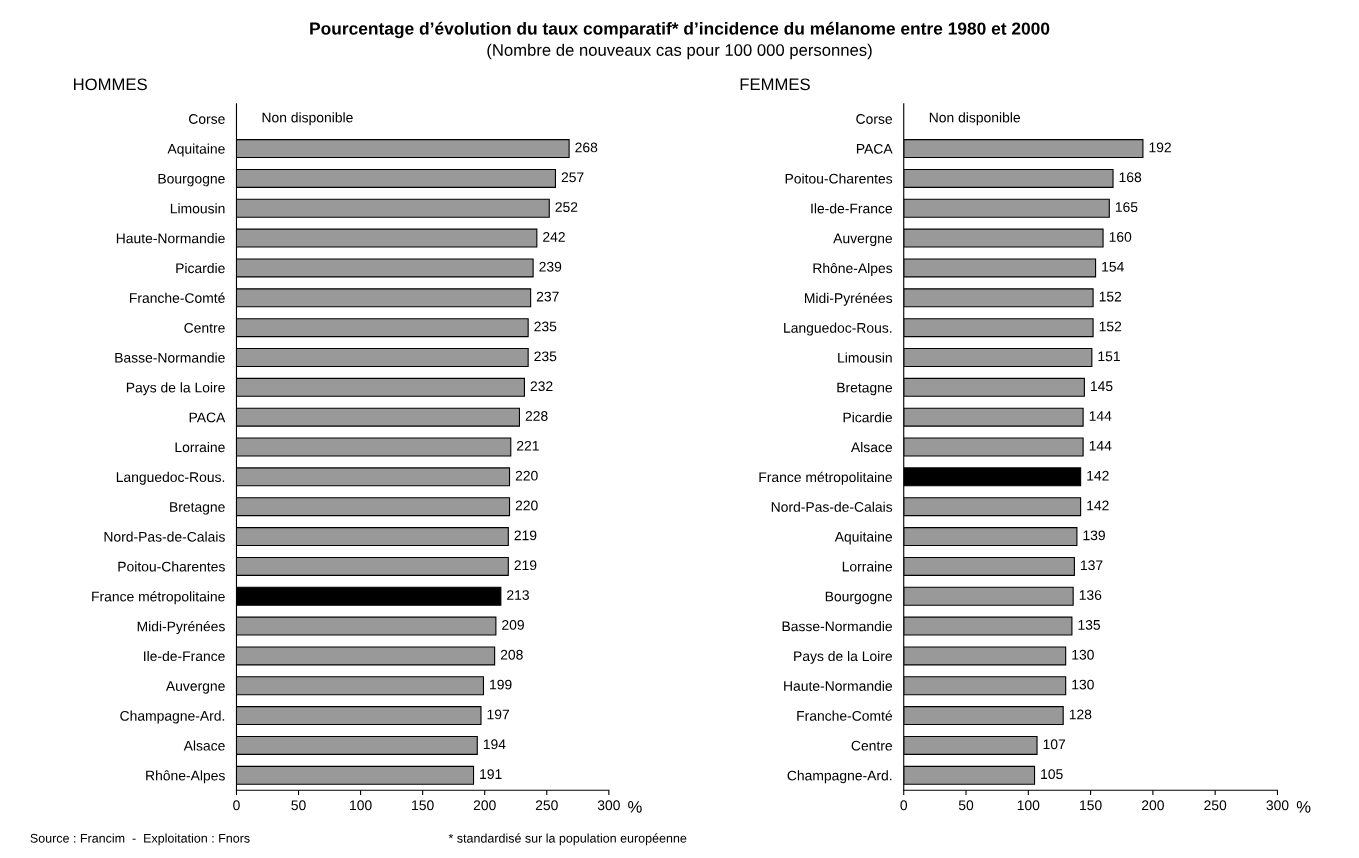 This screenshot has height=858, width=1359. Describe the element at coordinates (518, 595) in the screenshot. I see `data-label: 213` at that location.